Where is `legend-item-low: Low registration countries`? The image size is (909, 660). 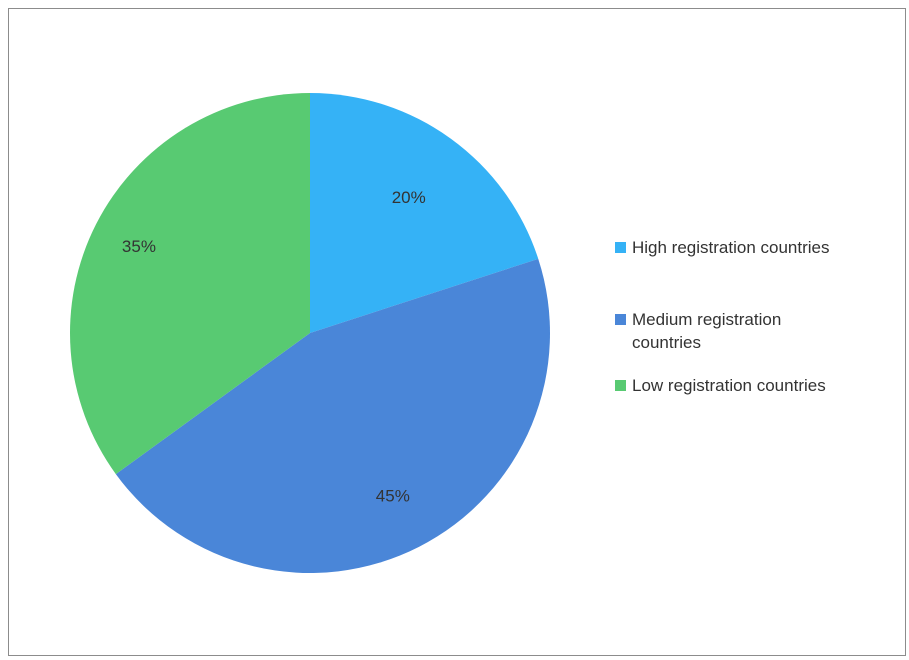
legend-item-low: Low registration countries is located at coordinates (748, 385).